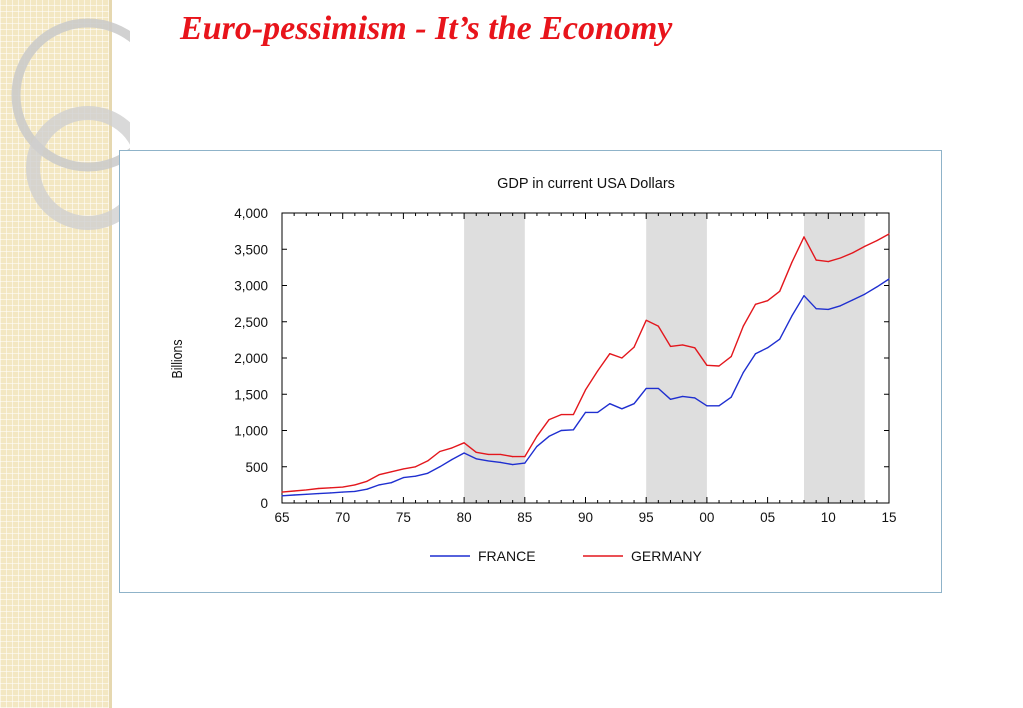  What do you see at coordinates (426, 28) in the screenshot?
I see `slide-title: Euro-pessimism - It’s the Economy` at bounding box center [426, 28].